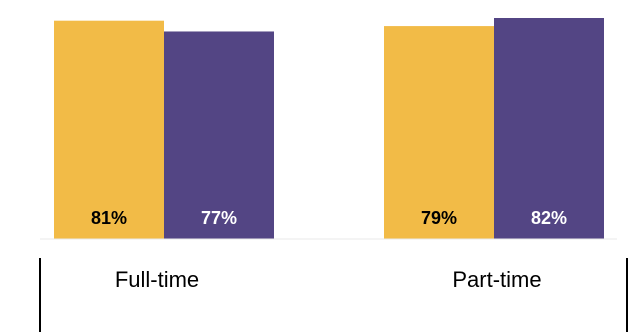 Image resolution: width=636 pixels, height=332 pixels. I want to click on data-label-part-time-series-2: 82%, so click(549, 218).